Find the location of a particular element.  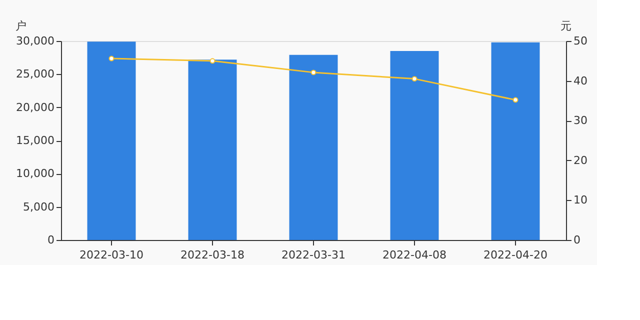

x-tick-label: 2022-04-08 is located at coordinates (414, 255).